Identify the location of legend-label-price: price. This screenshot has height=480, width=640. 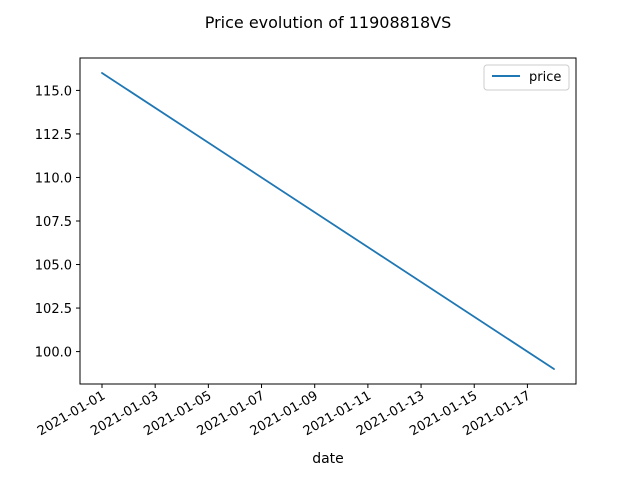
(545, 77).